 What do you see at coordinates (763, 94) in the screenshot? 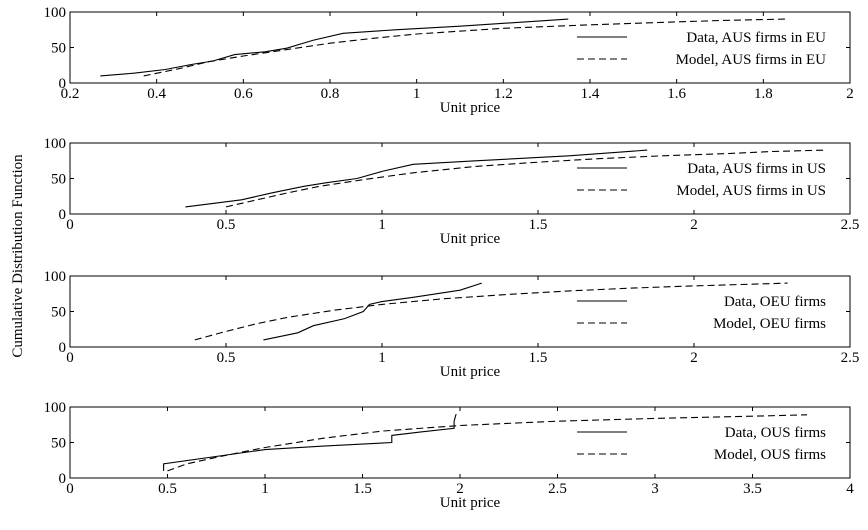
I see `x-tick-label: 1.8` at bounding box center [763, 94].